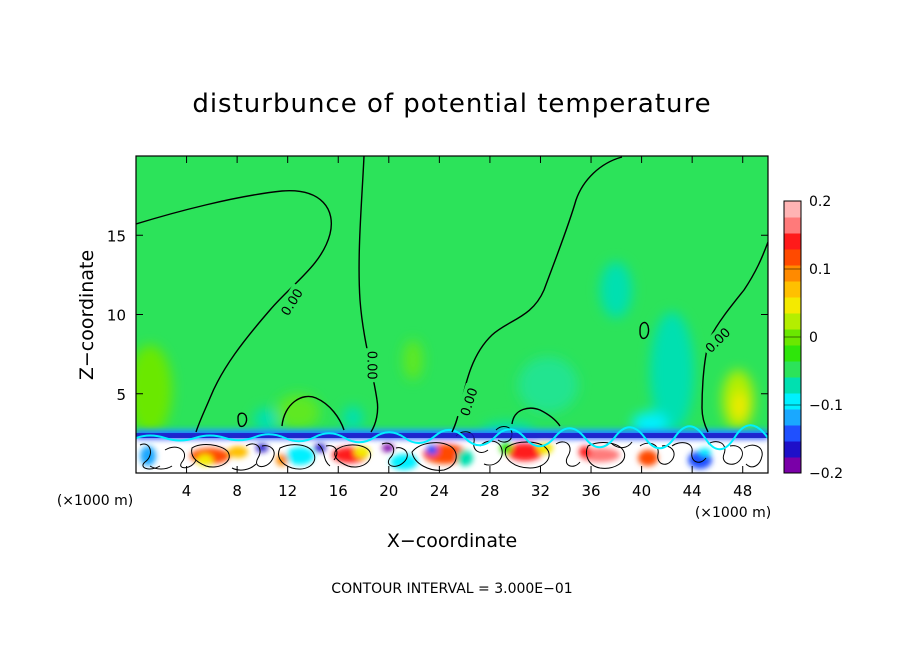 The height and width of the screenshot is (654, 904). I want to click on x-tick-label: 28, so click(489, 491).